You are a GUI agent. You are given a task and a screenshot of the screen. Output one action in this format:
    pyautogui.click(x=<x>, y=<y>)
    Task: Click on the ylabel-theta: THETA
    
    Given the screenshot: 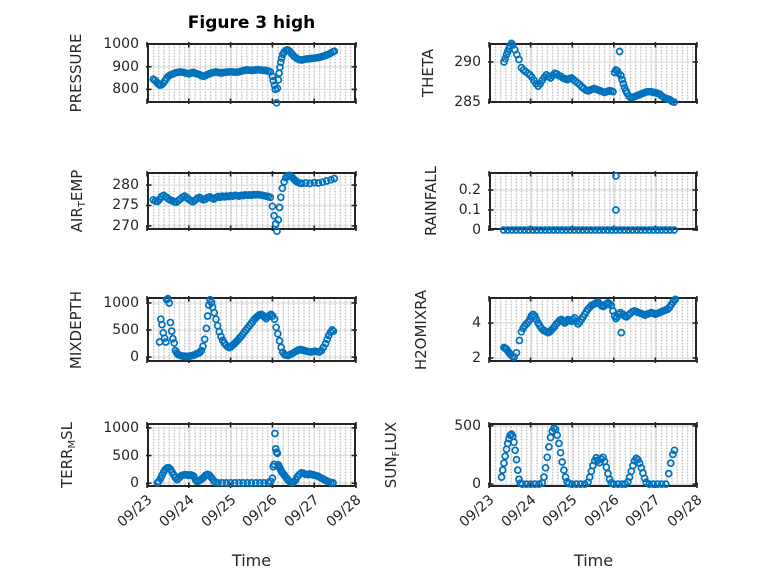 What is the action you would take?
    pyautogui.click(x=428, y=73)
    